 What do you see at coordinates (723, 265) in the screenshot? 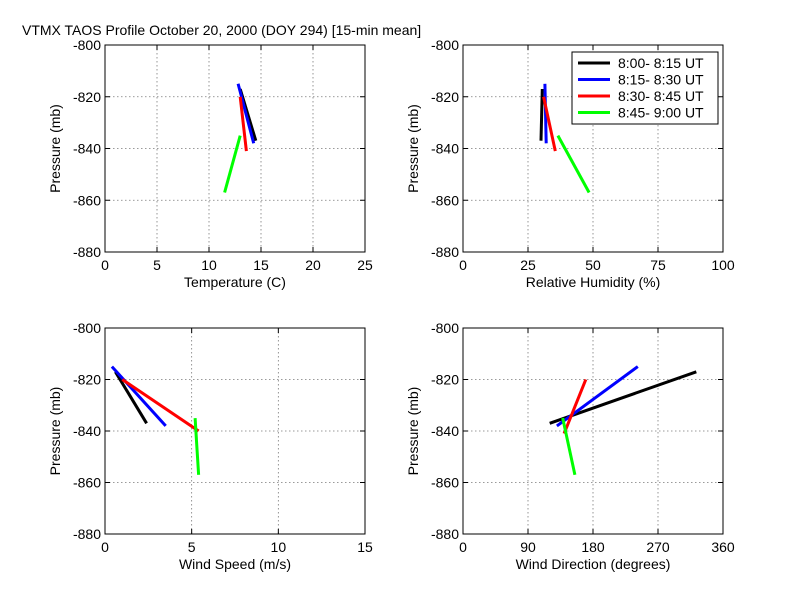
I see `x-tick-label: 100` at bounding box center [723, 265].